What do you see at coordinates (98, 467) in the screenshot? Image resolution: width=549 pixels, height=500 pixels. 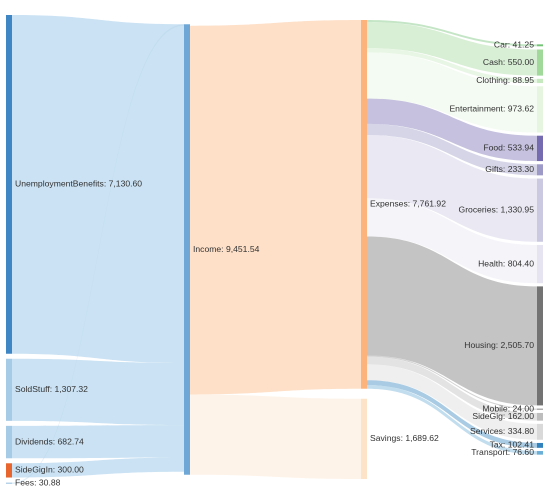 I see `link-sidegigin-to-income` at bounding box center [98, 467].